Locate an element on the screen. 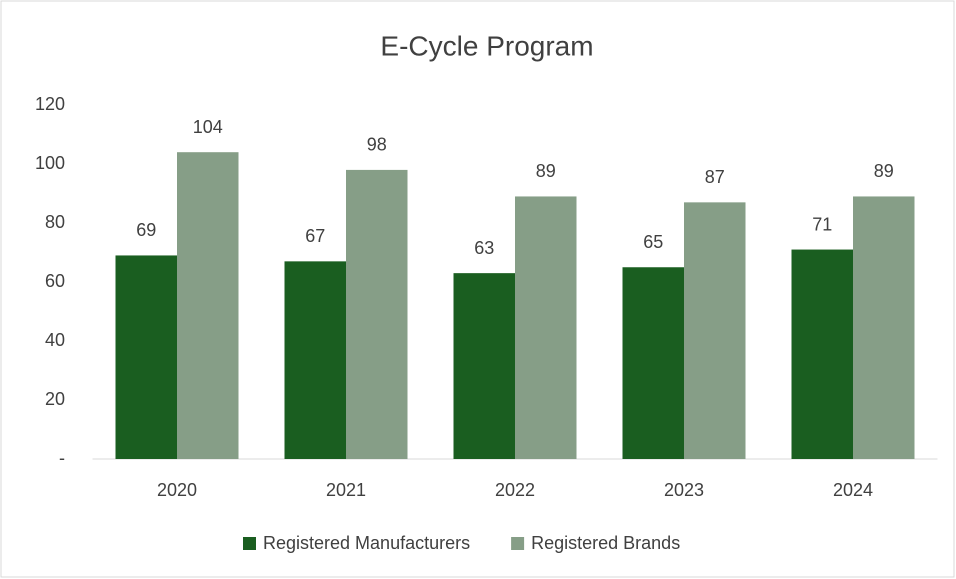 The image size is (956, 579). data-label: 104 is located at coordinates (208, 127).